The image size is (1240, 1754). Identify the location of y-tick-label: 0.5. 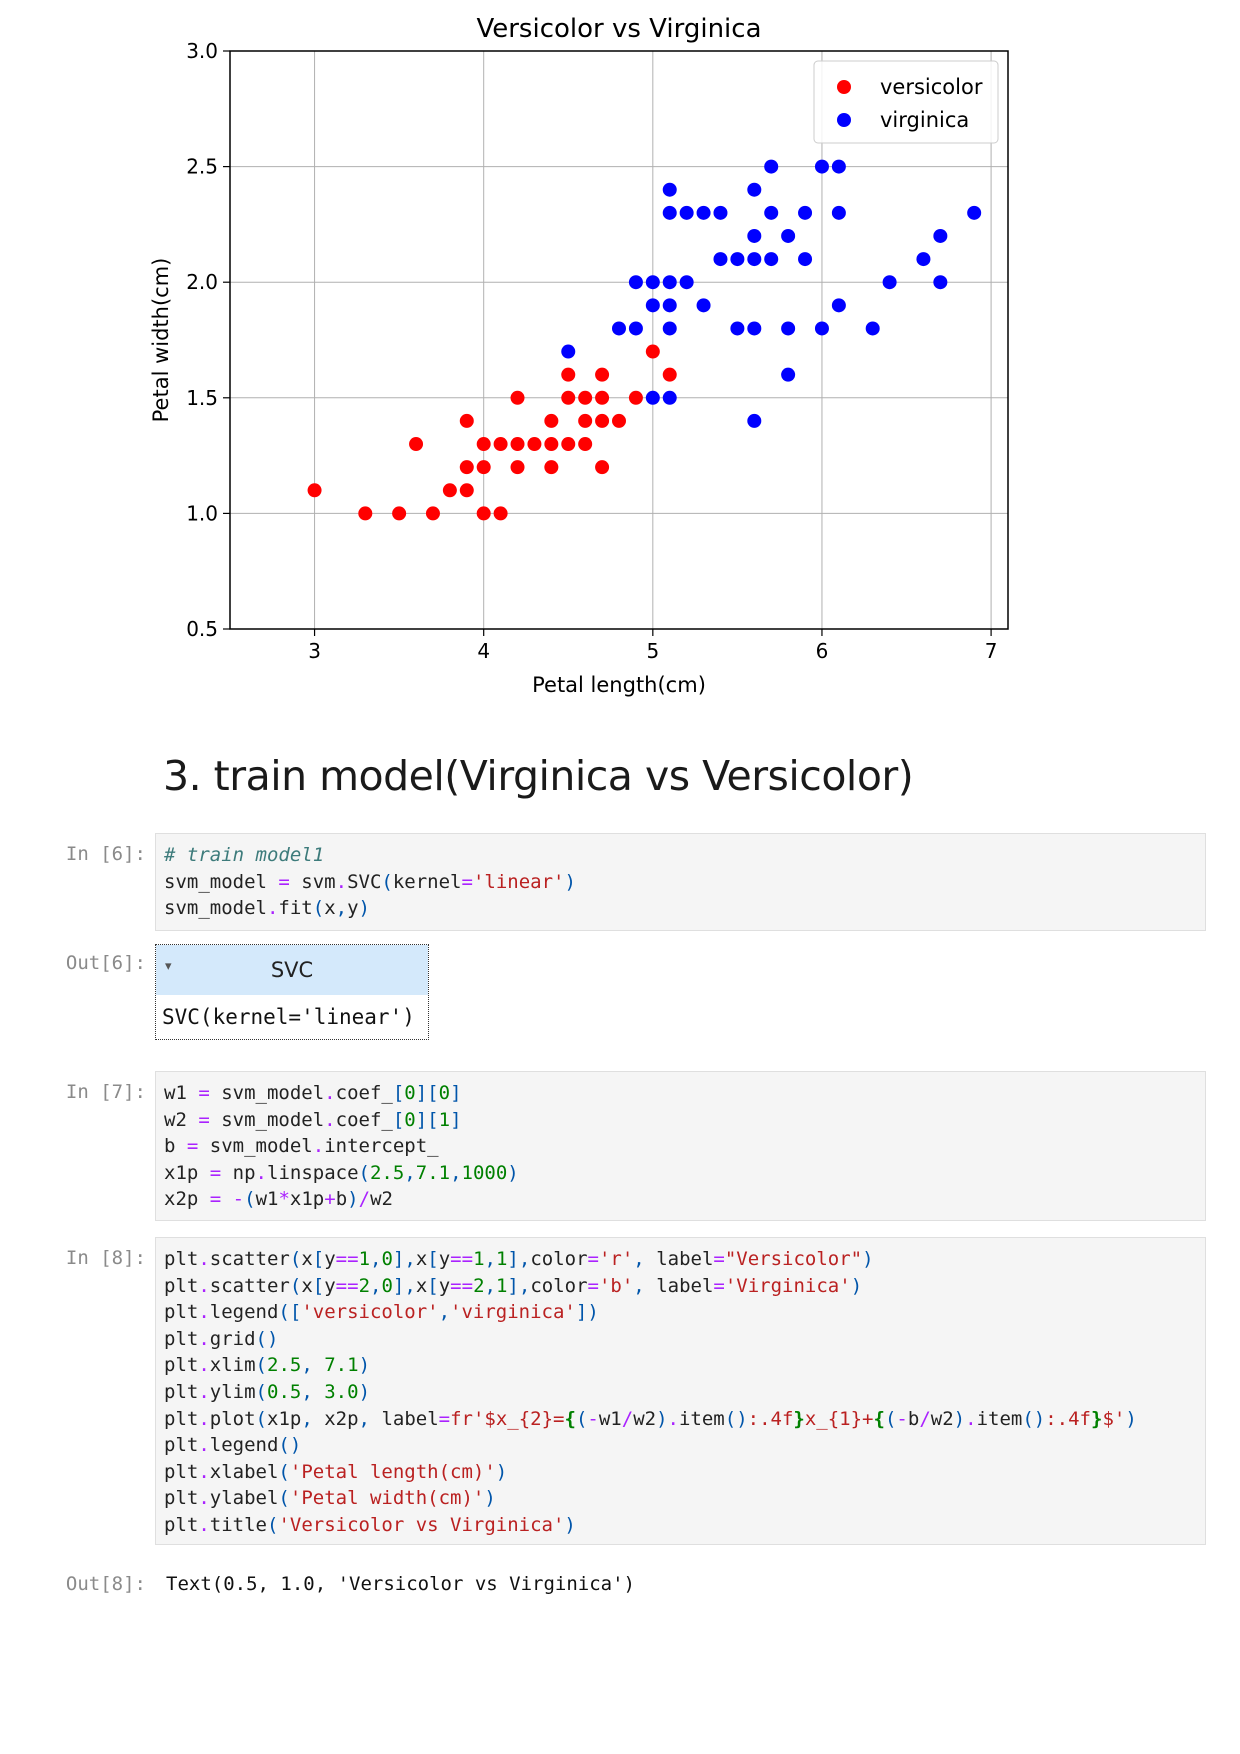
(202, 629).